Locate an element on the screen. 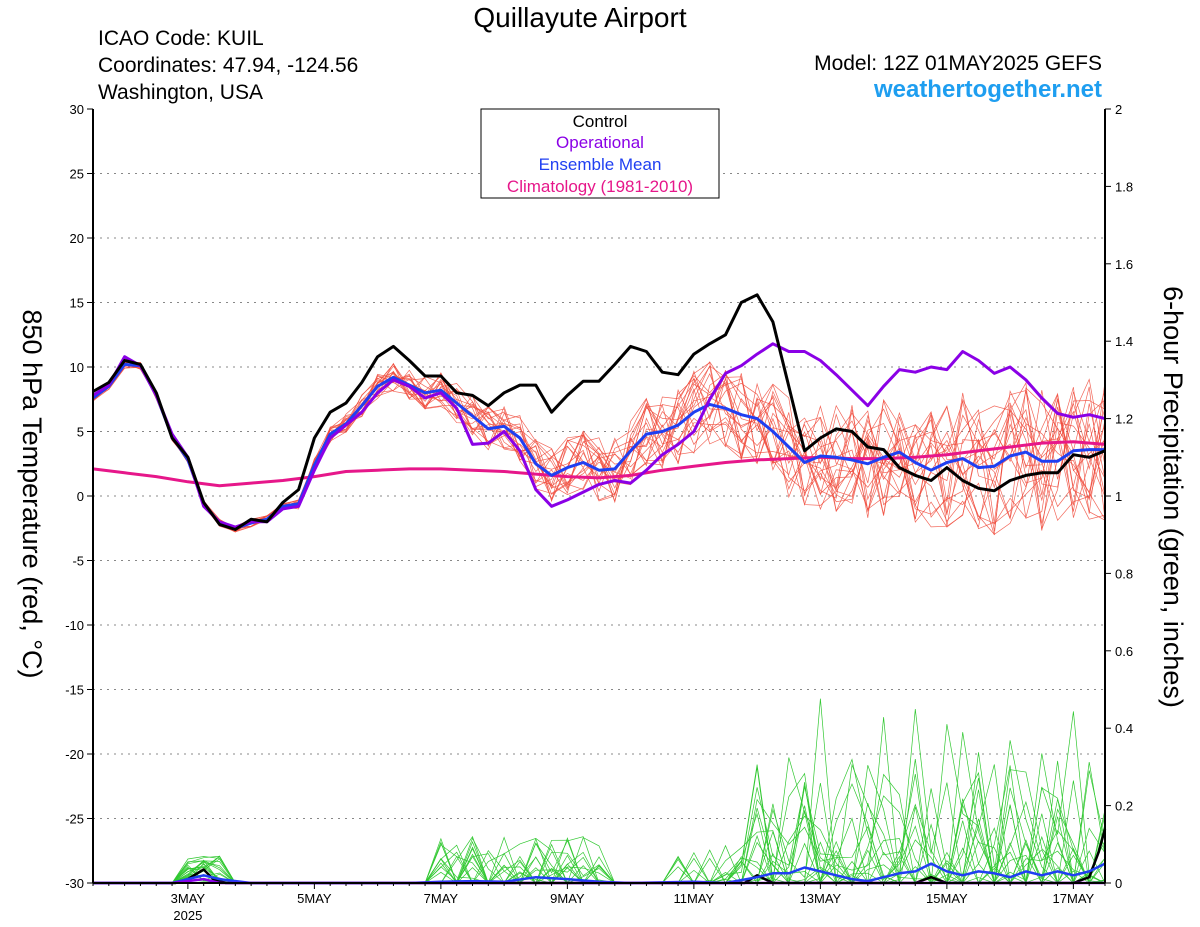  x-tick-label: 9MAY is located at coordinates (567, 898).